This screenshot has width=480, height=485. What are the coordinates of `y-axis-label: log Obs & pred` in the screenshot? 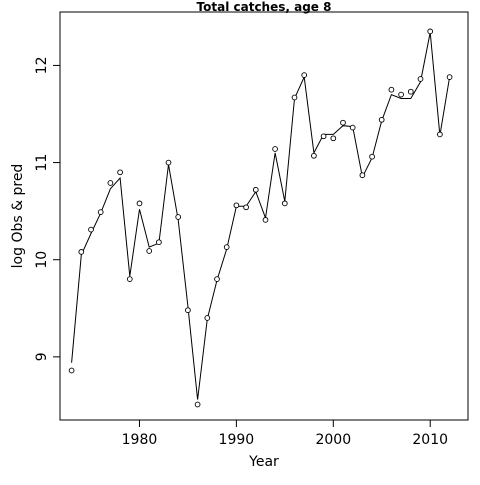 It's located at (18, 216).